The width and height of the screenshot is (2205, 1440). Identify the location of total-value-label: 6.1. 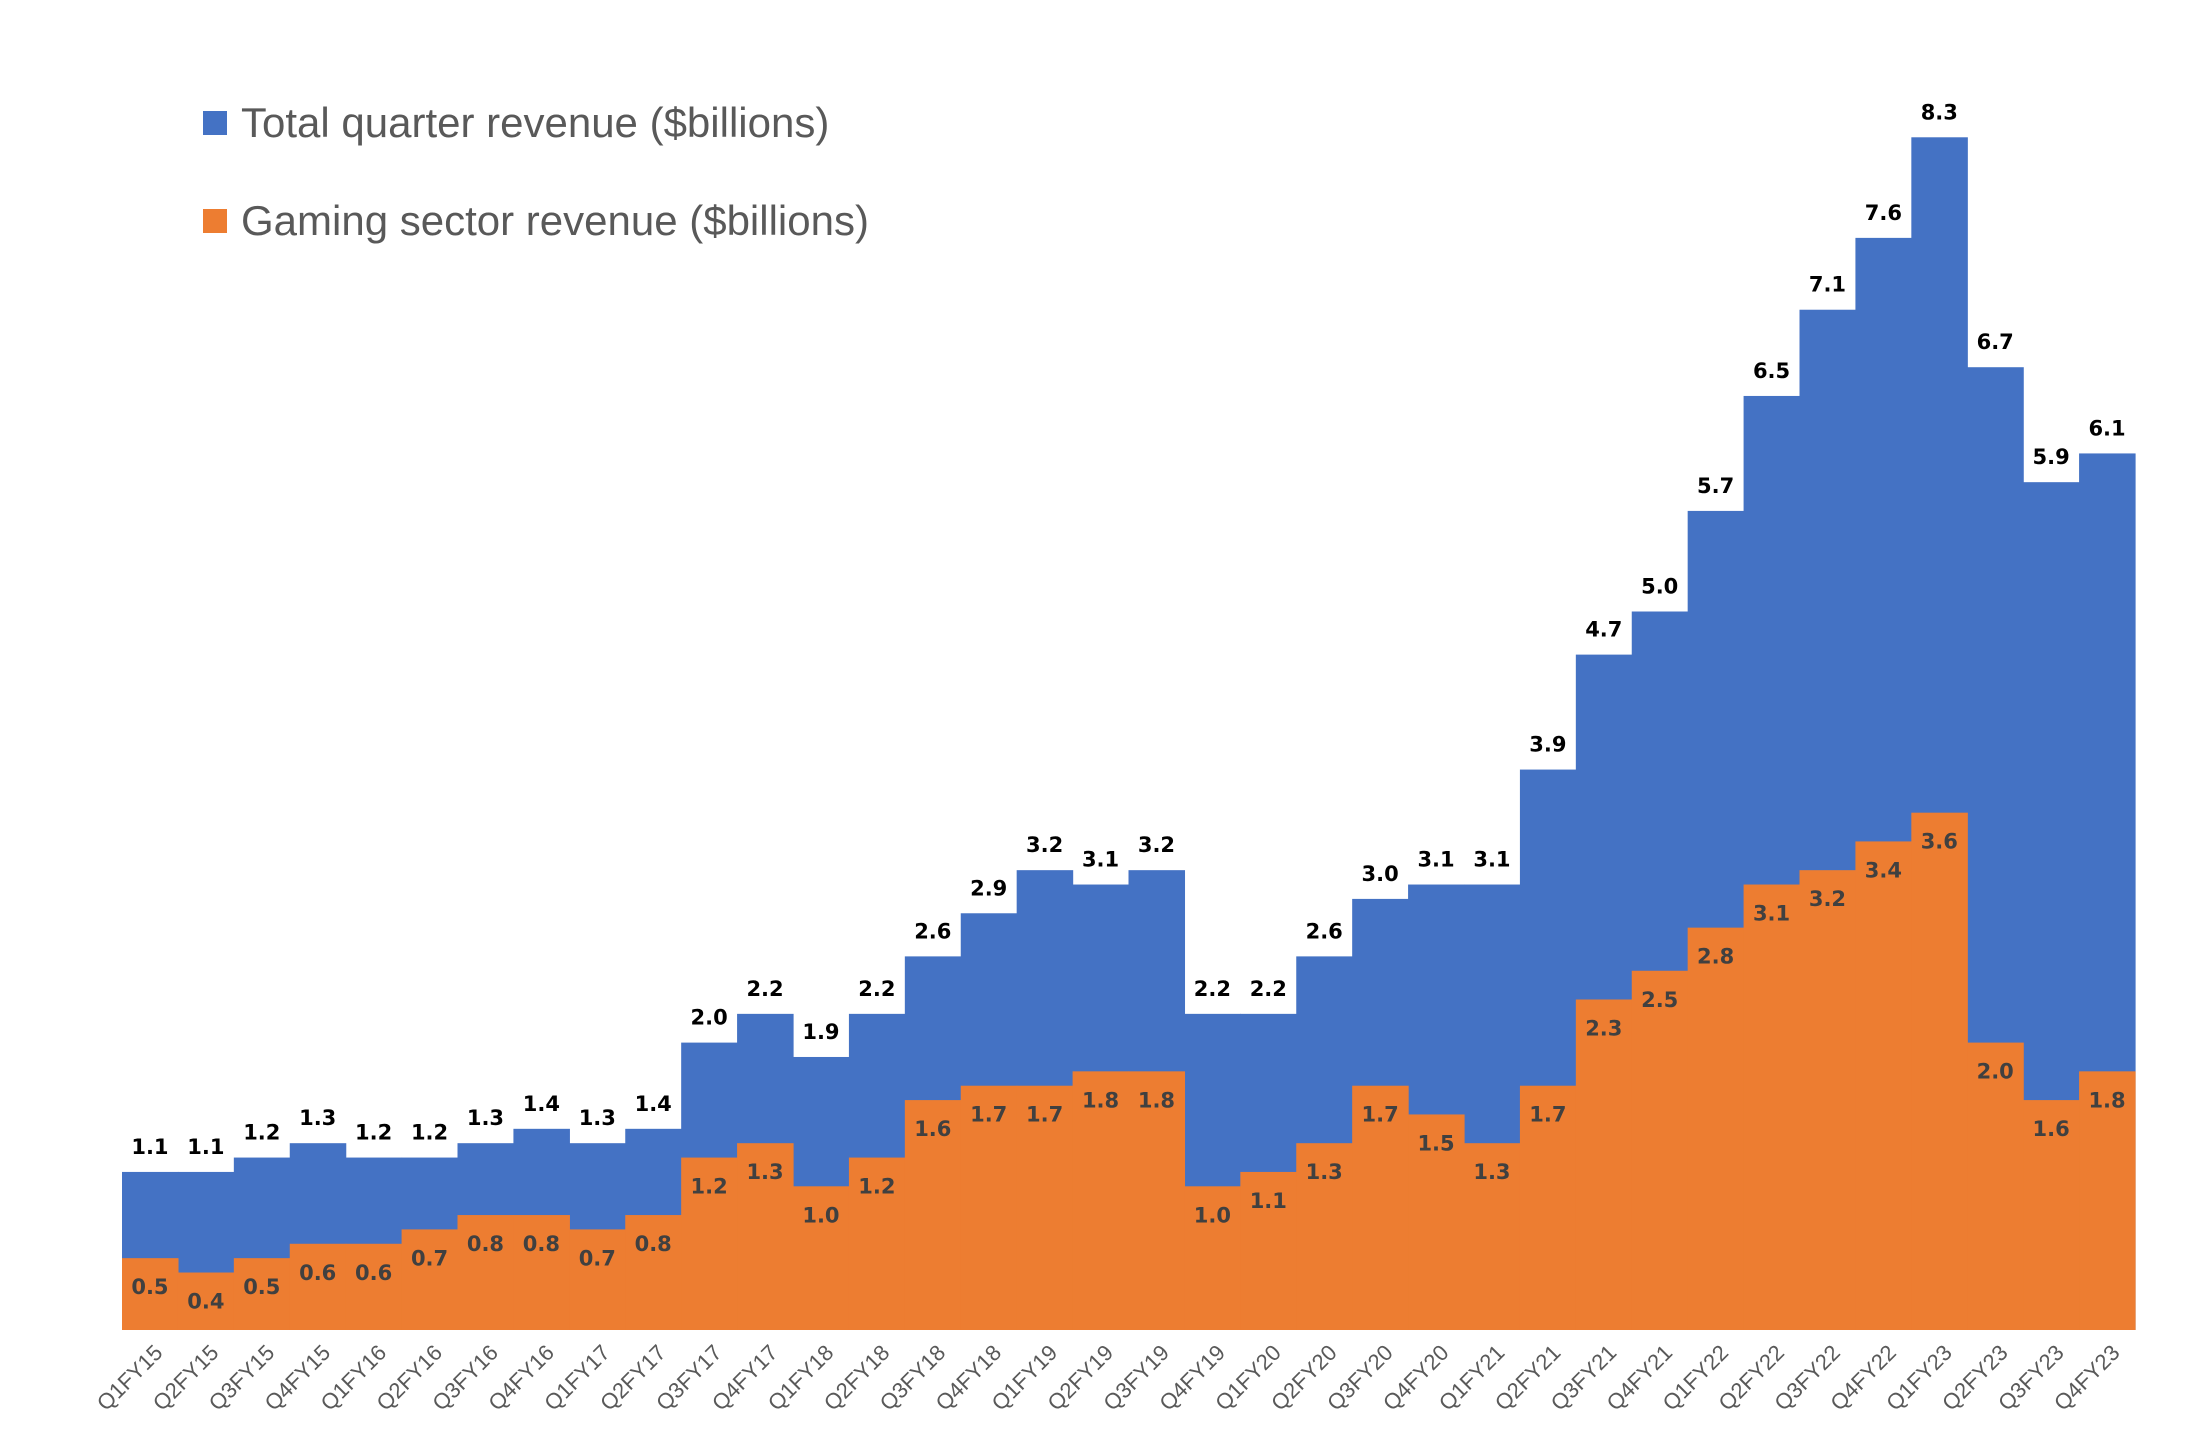
(2106, 428).